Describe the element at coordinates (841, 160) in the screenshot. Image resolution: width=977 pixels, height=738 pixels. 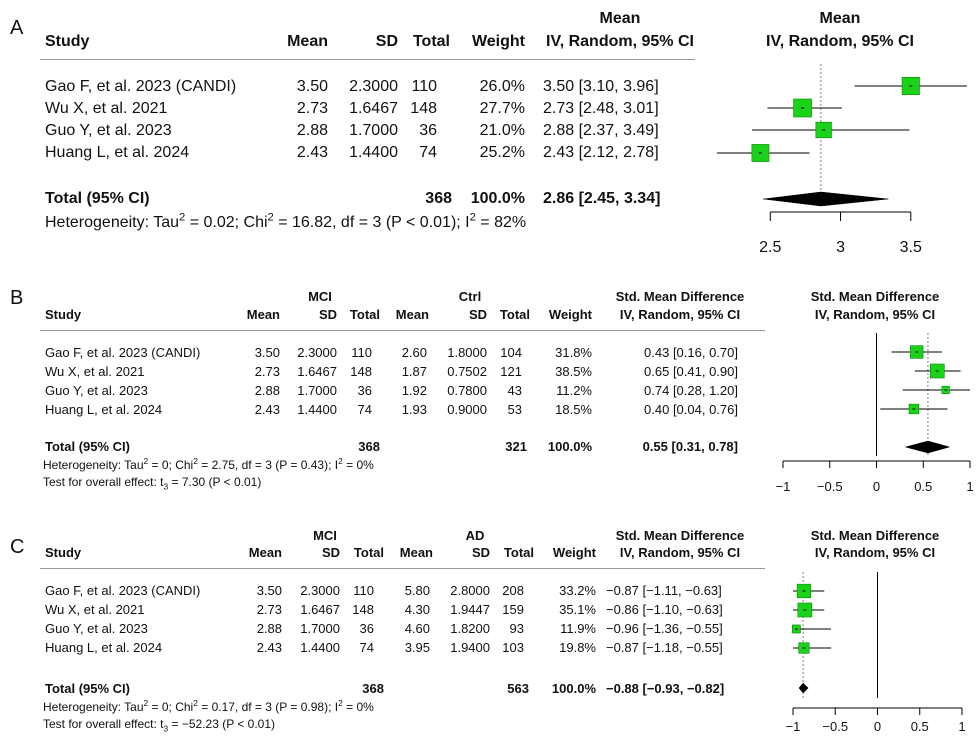
I see `a-forest-plot: 2.5 3 3.5` at that location.